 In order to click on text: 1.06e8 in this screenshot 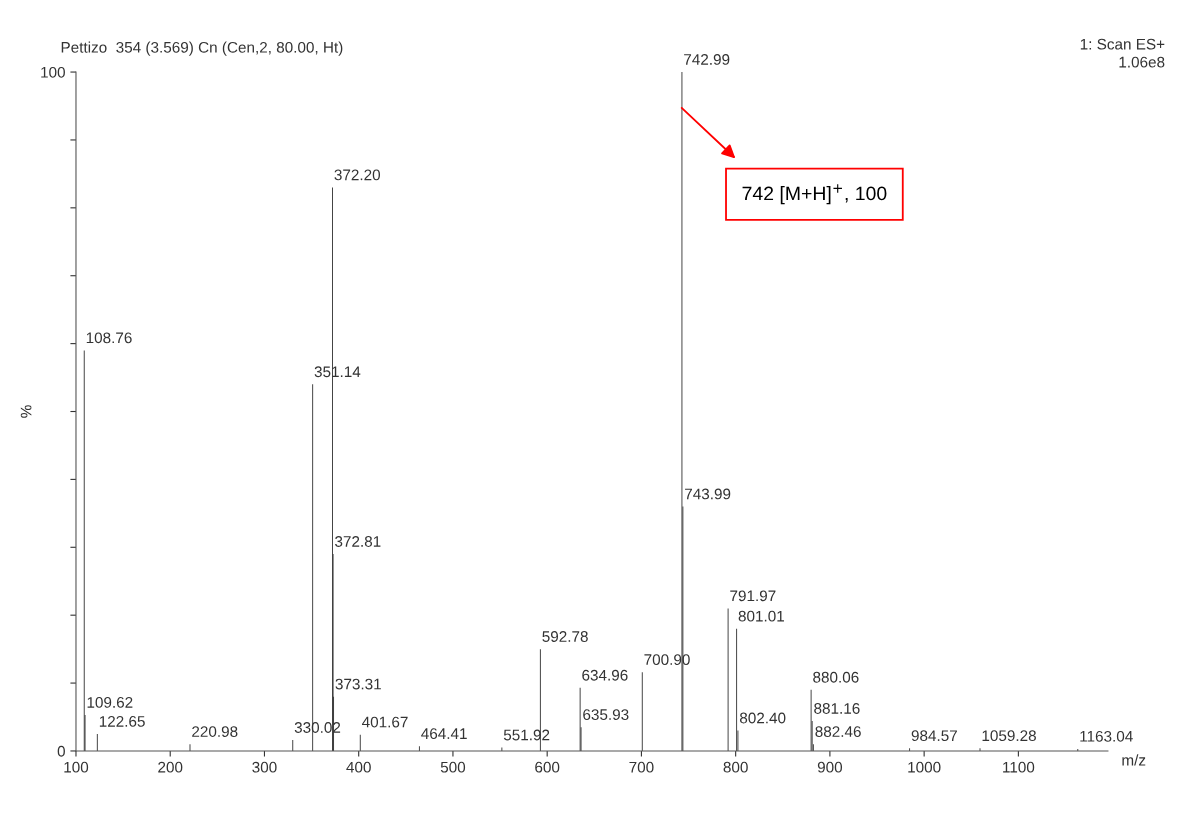, I will do `click(1142, 62)`.